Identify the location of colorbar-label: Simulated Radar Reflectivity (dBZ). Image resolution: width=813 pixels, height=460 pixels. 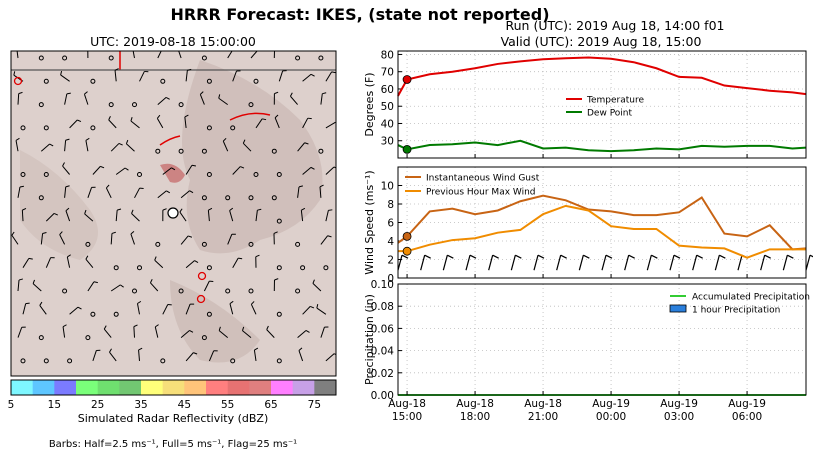
(173, 418).